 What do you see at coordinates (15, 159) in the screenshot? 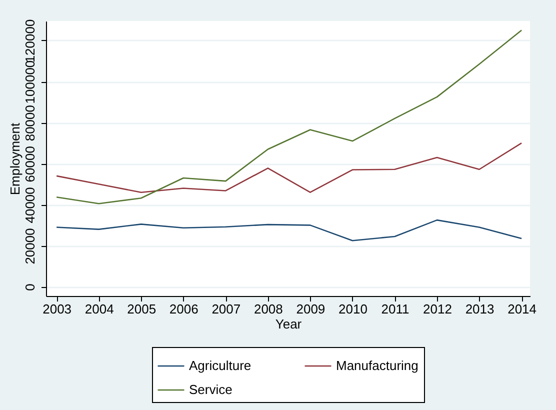
I see `y-axis-title: Employment` at bounding box center [15, 159].